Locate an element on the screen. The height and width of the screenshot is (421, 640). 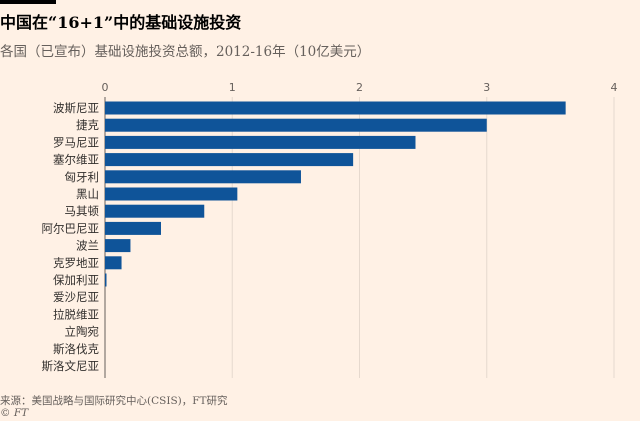
category-label: 立陶宛 is located at coordinates (82, 332).